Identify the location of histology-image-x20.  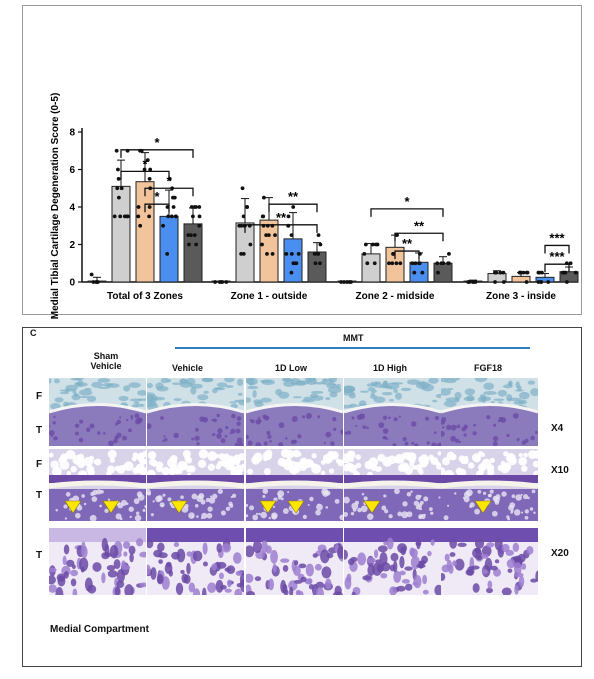
(294, 561).